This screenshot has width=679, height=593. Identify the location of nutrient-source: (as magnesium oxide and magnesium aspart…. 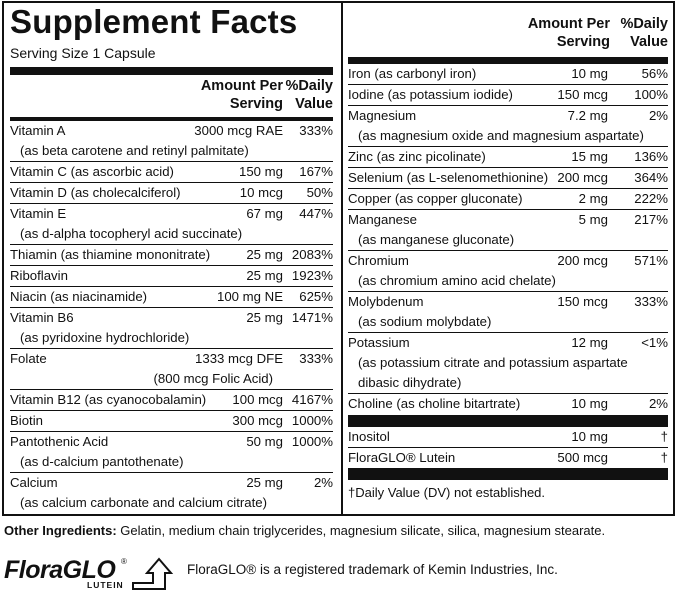
(501, 135).